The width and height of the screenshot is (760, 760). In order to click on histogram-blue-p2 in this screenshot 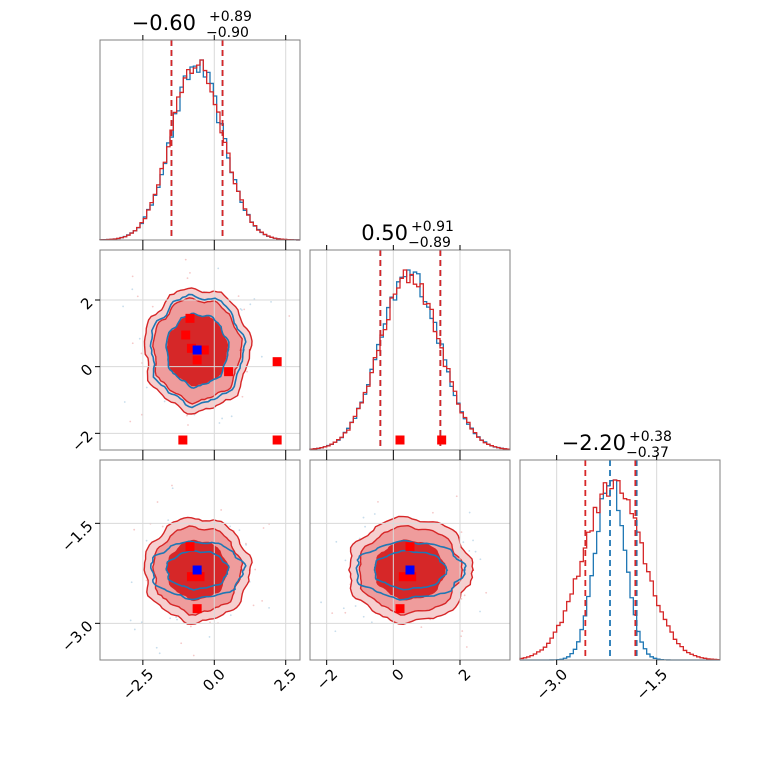, I will do `click(620, 570)`.